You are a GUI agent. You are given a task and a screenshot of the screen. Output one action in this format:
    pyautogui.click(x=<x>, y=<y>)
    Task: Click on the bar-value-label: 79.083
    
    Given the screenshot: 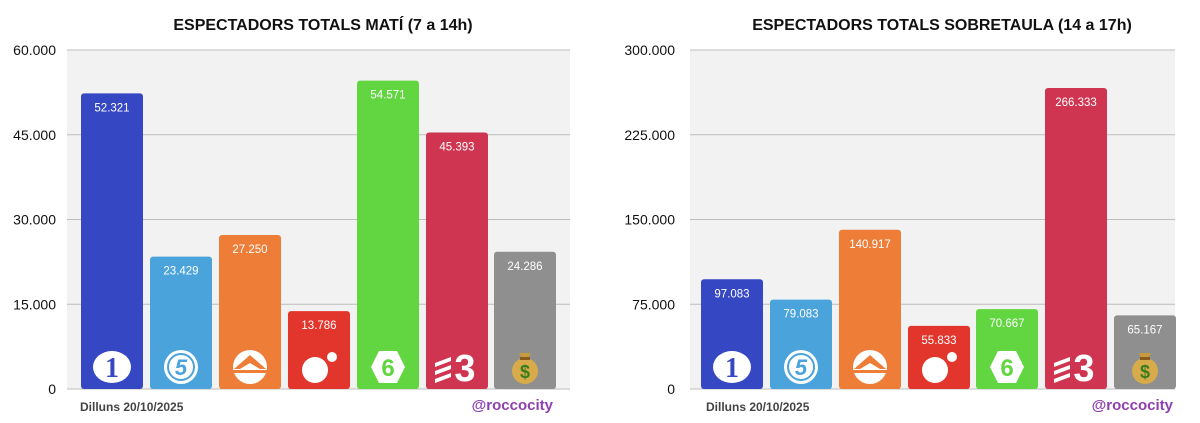 What is the action you would take?
    pyautogui.click(x=800, y=315)
    